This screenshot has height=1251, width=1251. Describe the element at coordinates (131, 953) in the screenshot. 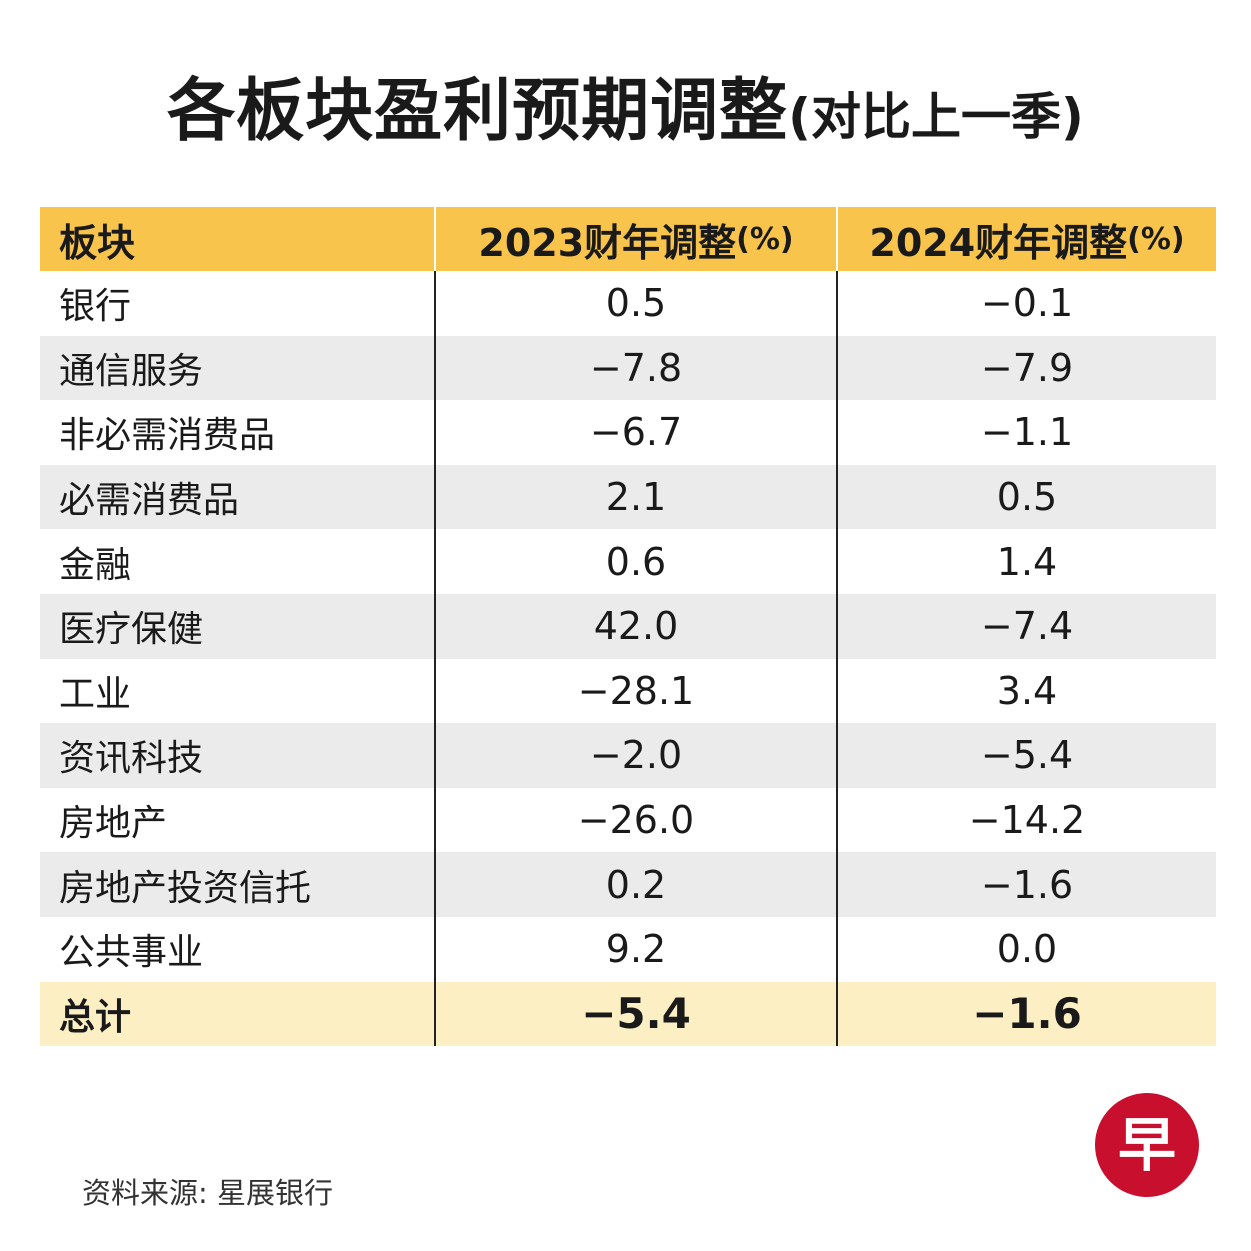

I see `sector-cell: 公共事业` at that location.